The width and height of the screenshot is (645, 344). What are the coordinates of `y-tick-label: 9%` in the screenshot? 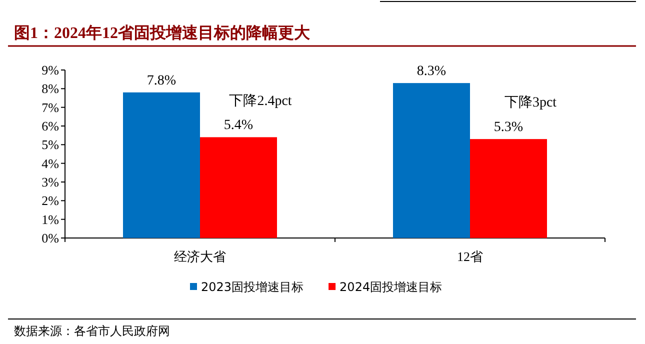 It's located at (51, 70).